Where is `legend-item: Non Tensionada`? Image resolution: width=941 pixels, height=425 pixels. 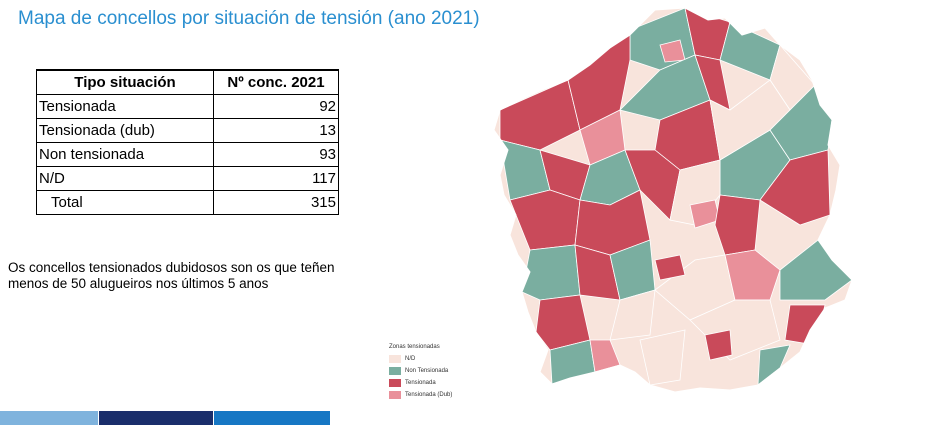
legend-item: Non Tensionada is located at coordinates (420, 371).